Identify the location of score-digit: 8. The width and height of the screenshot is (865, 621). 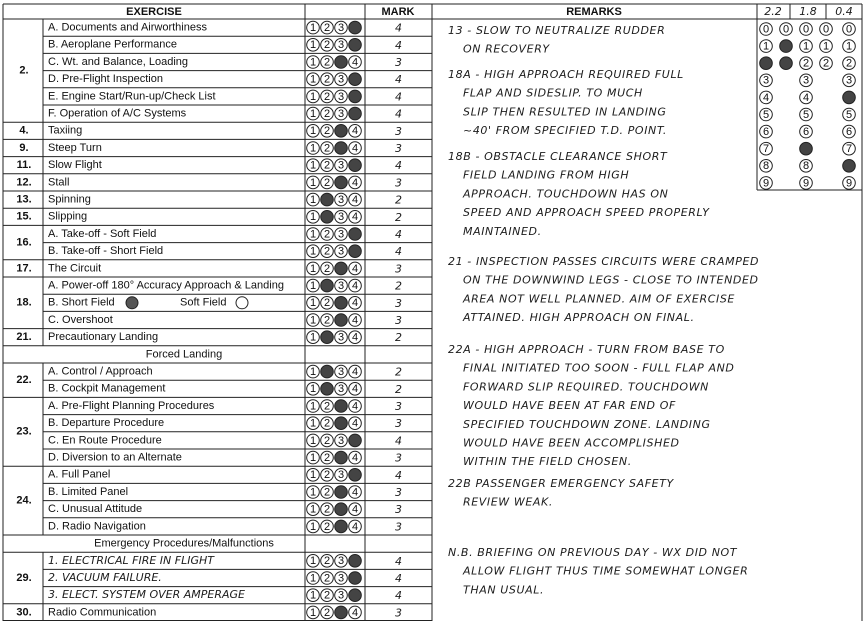
(766, 166).